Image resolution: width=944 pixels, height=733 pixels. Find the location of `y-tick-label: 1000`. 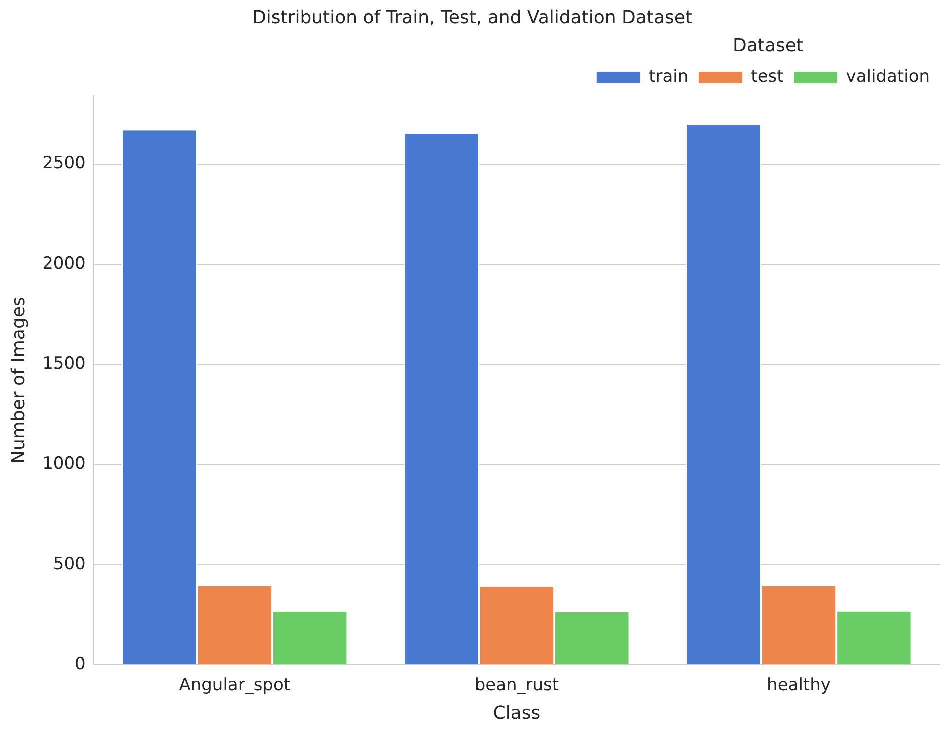

y-tick-label: 1000 is located at coordinates (64, 464).